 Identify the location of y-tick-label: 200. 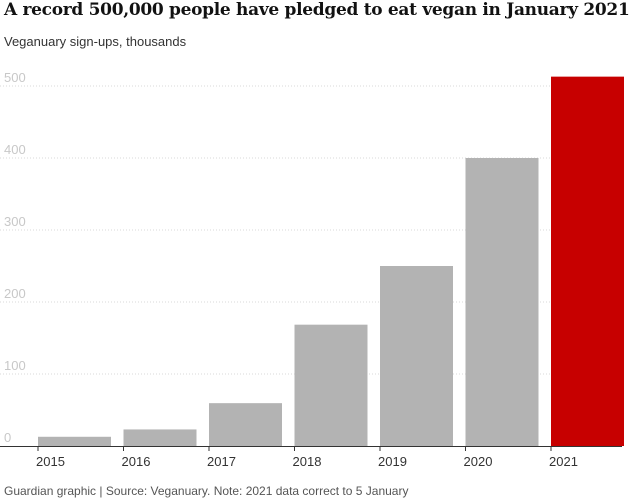
(15, 293).